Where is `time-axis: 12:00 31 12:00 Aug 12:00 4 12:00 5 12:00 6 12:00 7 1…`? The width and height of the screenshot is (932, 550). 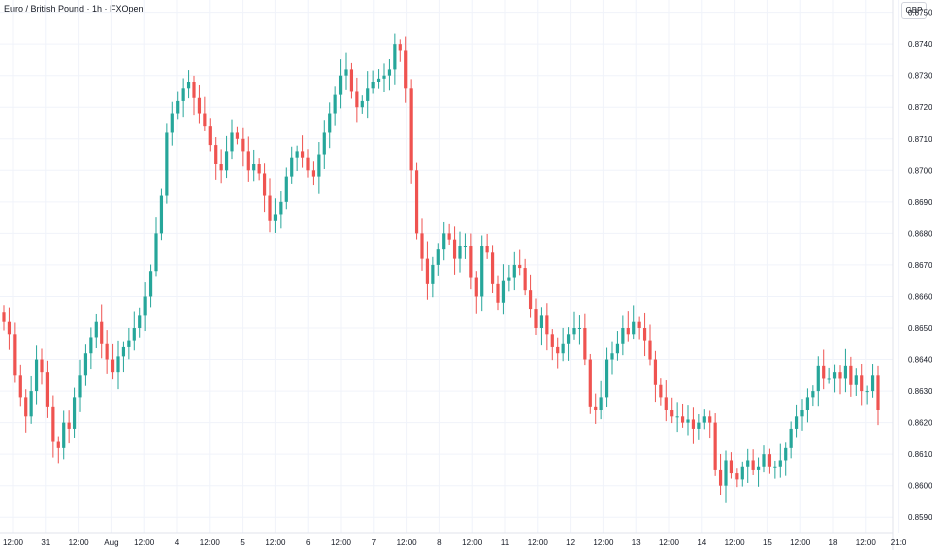 time-axis: 12:00 31 12:00 Aug 12:00 4 12:00 5 12:00 6 12:00 7 1… is located at coordinates (453, 539).